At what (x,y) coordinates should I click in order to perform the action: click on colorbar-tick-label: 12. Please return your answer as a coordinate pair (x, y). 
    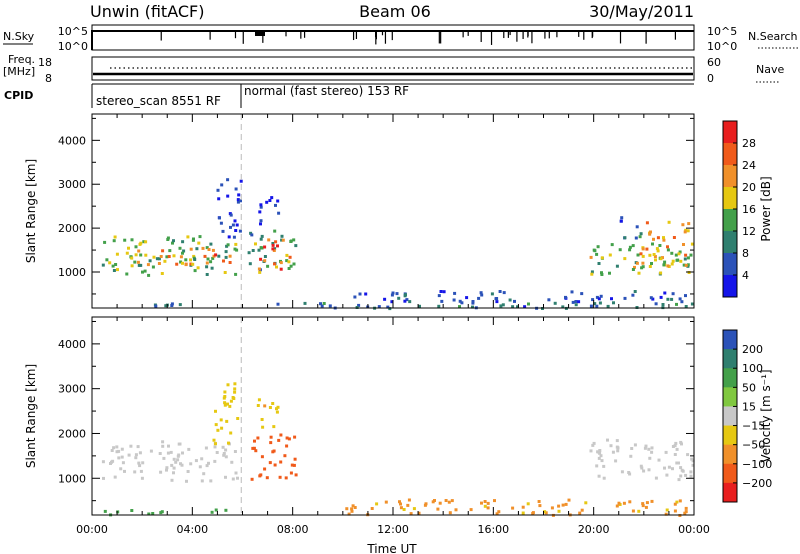
    Looking at the image, I should click on (749, 231).